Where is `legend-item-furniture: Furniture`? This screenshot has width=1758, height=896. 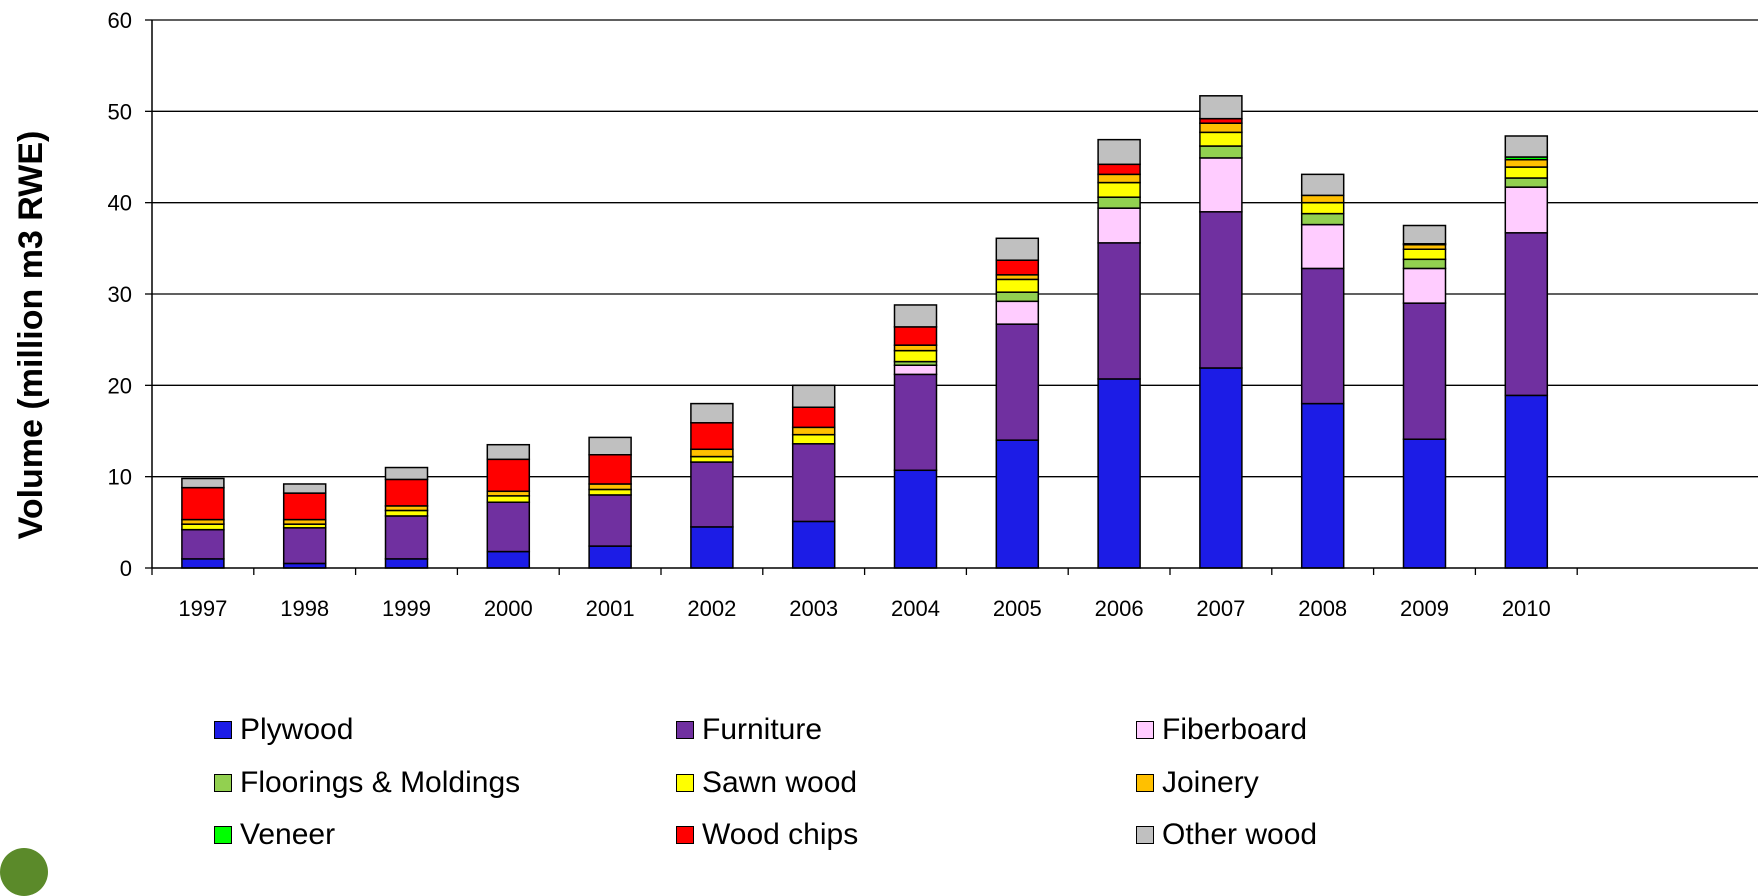 legend-item-furniture: Furniture is located at coordinates (749, 730).